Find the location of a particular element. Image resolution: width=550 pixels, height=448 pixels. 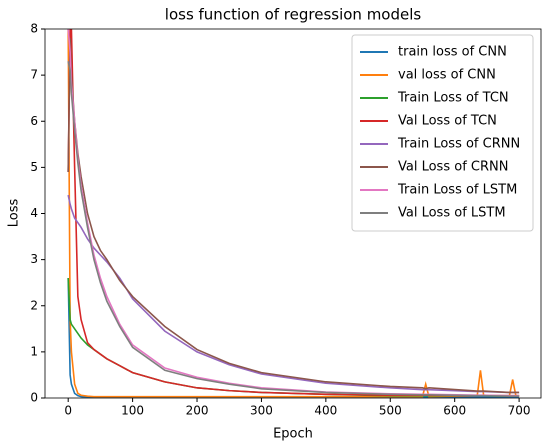

legend-label: Train Loss of LSTM is located at coordinates (457, 190).